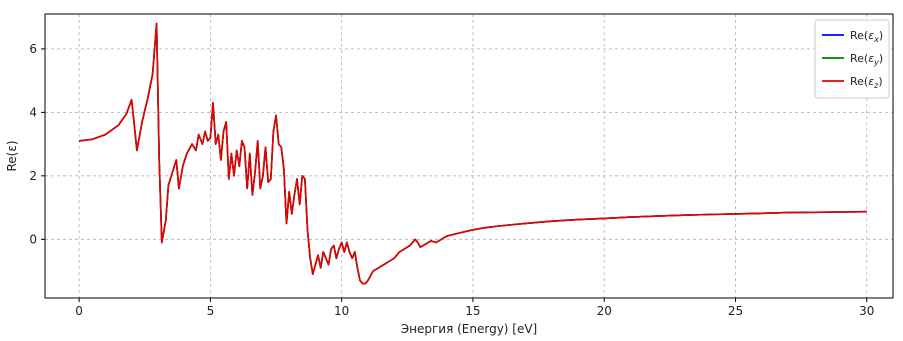  Describe the element at coordinates (866, 311) in the screenshot. I see `x-tick-label: 30` at that location.